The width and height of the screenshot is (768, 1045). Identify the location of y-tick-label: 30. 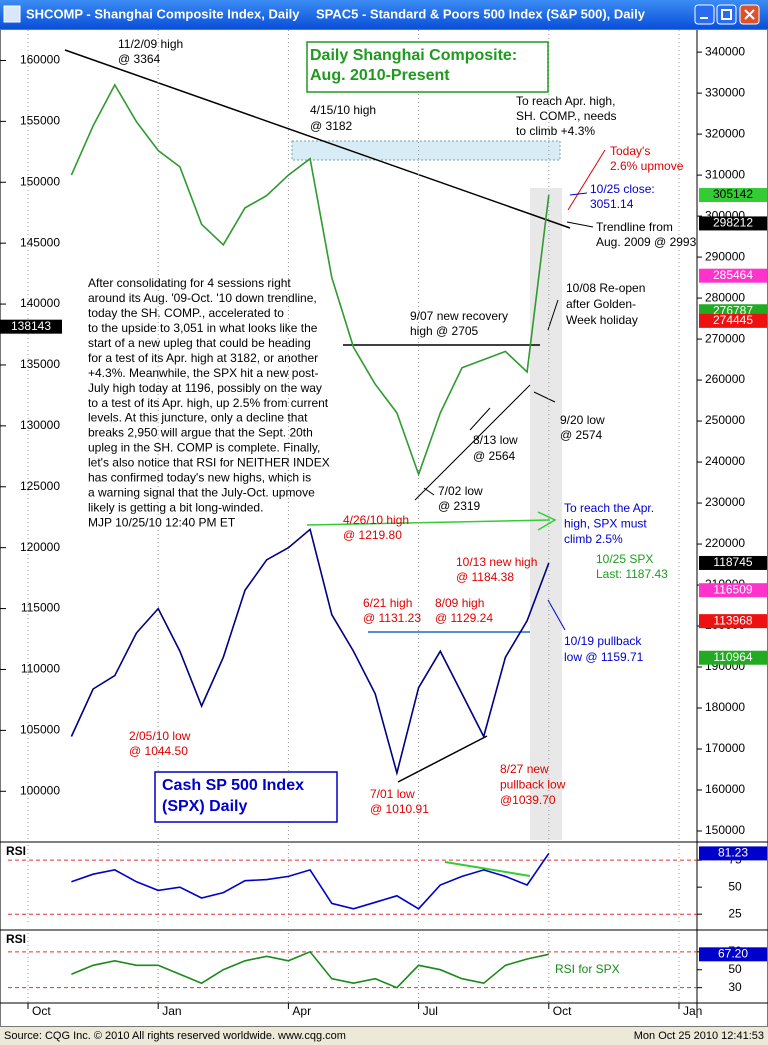
(735, 987).